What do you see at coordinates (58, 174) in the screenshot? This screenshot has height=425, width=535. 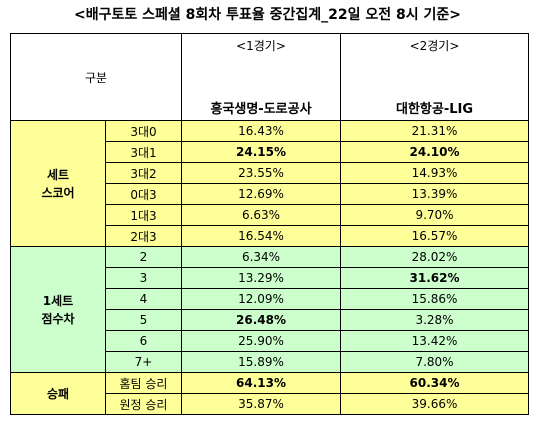 I see `group-label-line: 세트` at bounding box center [58, 174].